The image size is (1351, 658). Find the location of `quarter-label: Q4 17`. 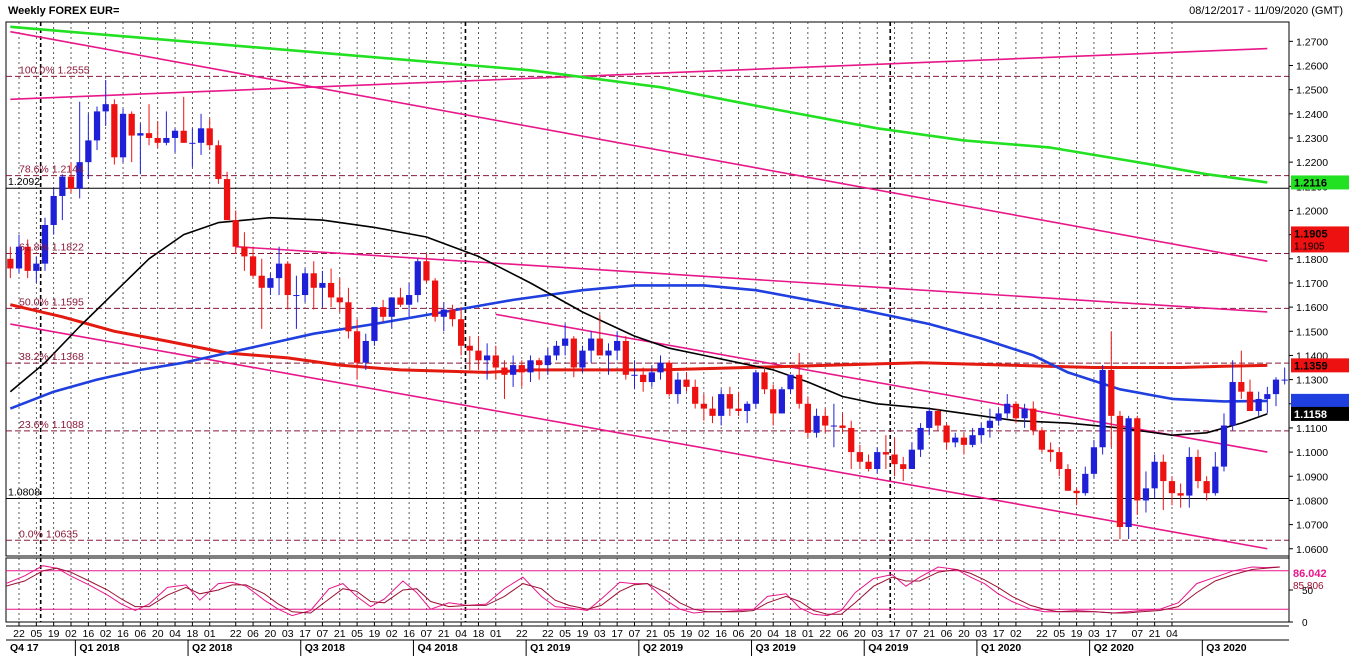

quarter-label: Q4 17 is located at coordinates (24, 648).